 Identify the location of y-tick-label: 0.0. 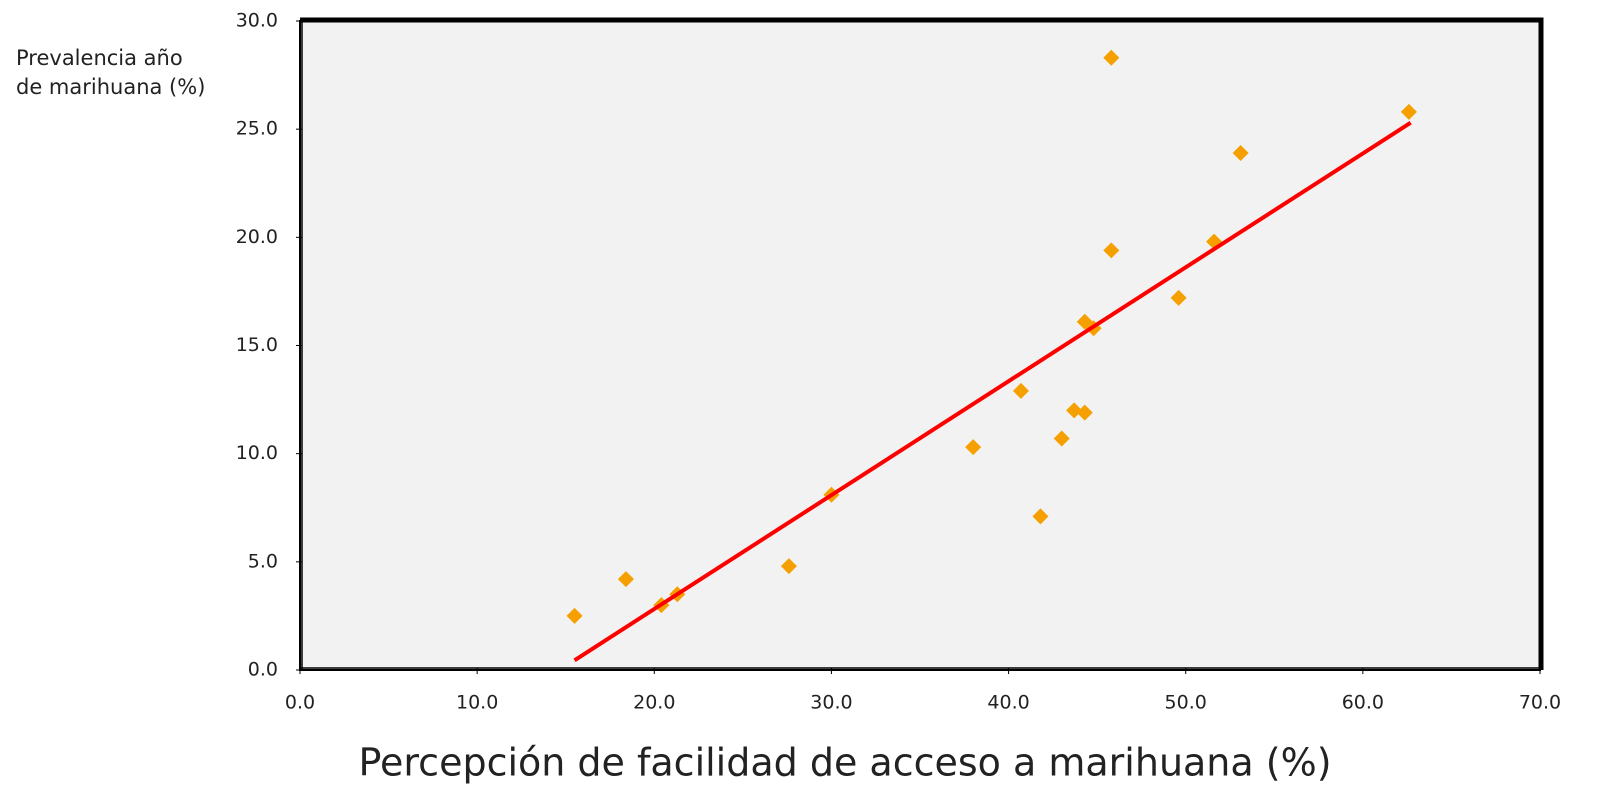
(263, 670).